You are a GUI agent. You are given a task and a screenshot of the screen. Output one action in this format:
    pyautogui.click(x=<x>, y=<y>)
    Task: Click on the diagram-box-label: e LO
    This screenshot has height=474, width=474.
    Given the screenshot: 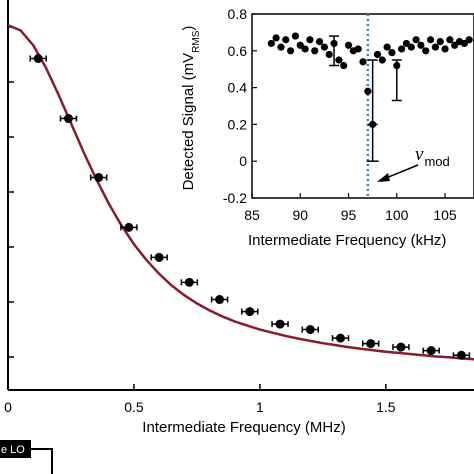 What is the action you would take?
    pyautogui.click(x=13, y=450)
    